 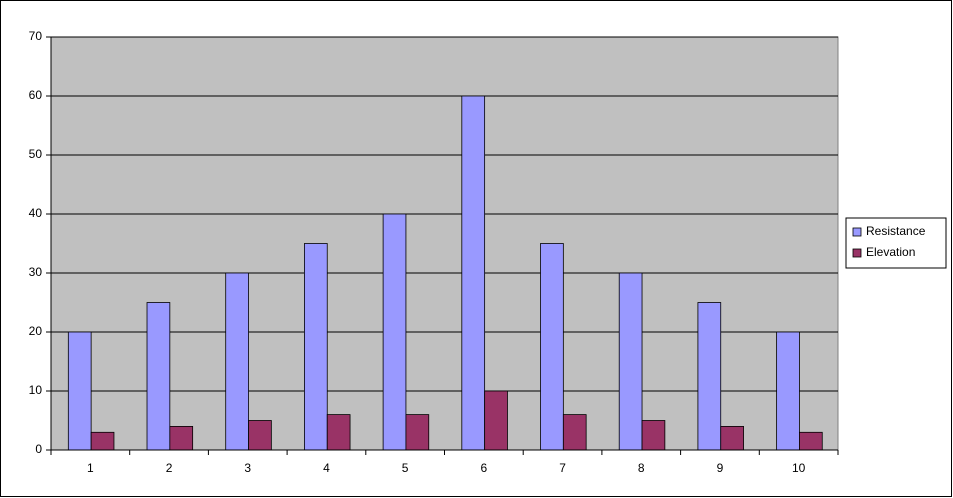 What do you see at coordinates (90, 468) in the screenshot?
I see `x-tick-label: 1` at bounding box center [90, 468].